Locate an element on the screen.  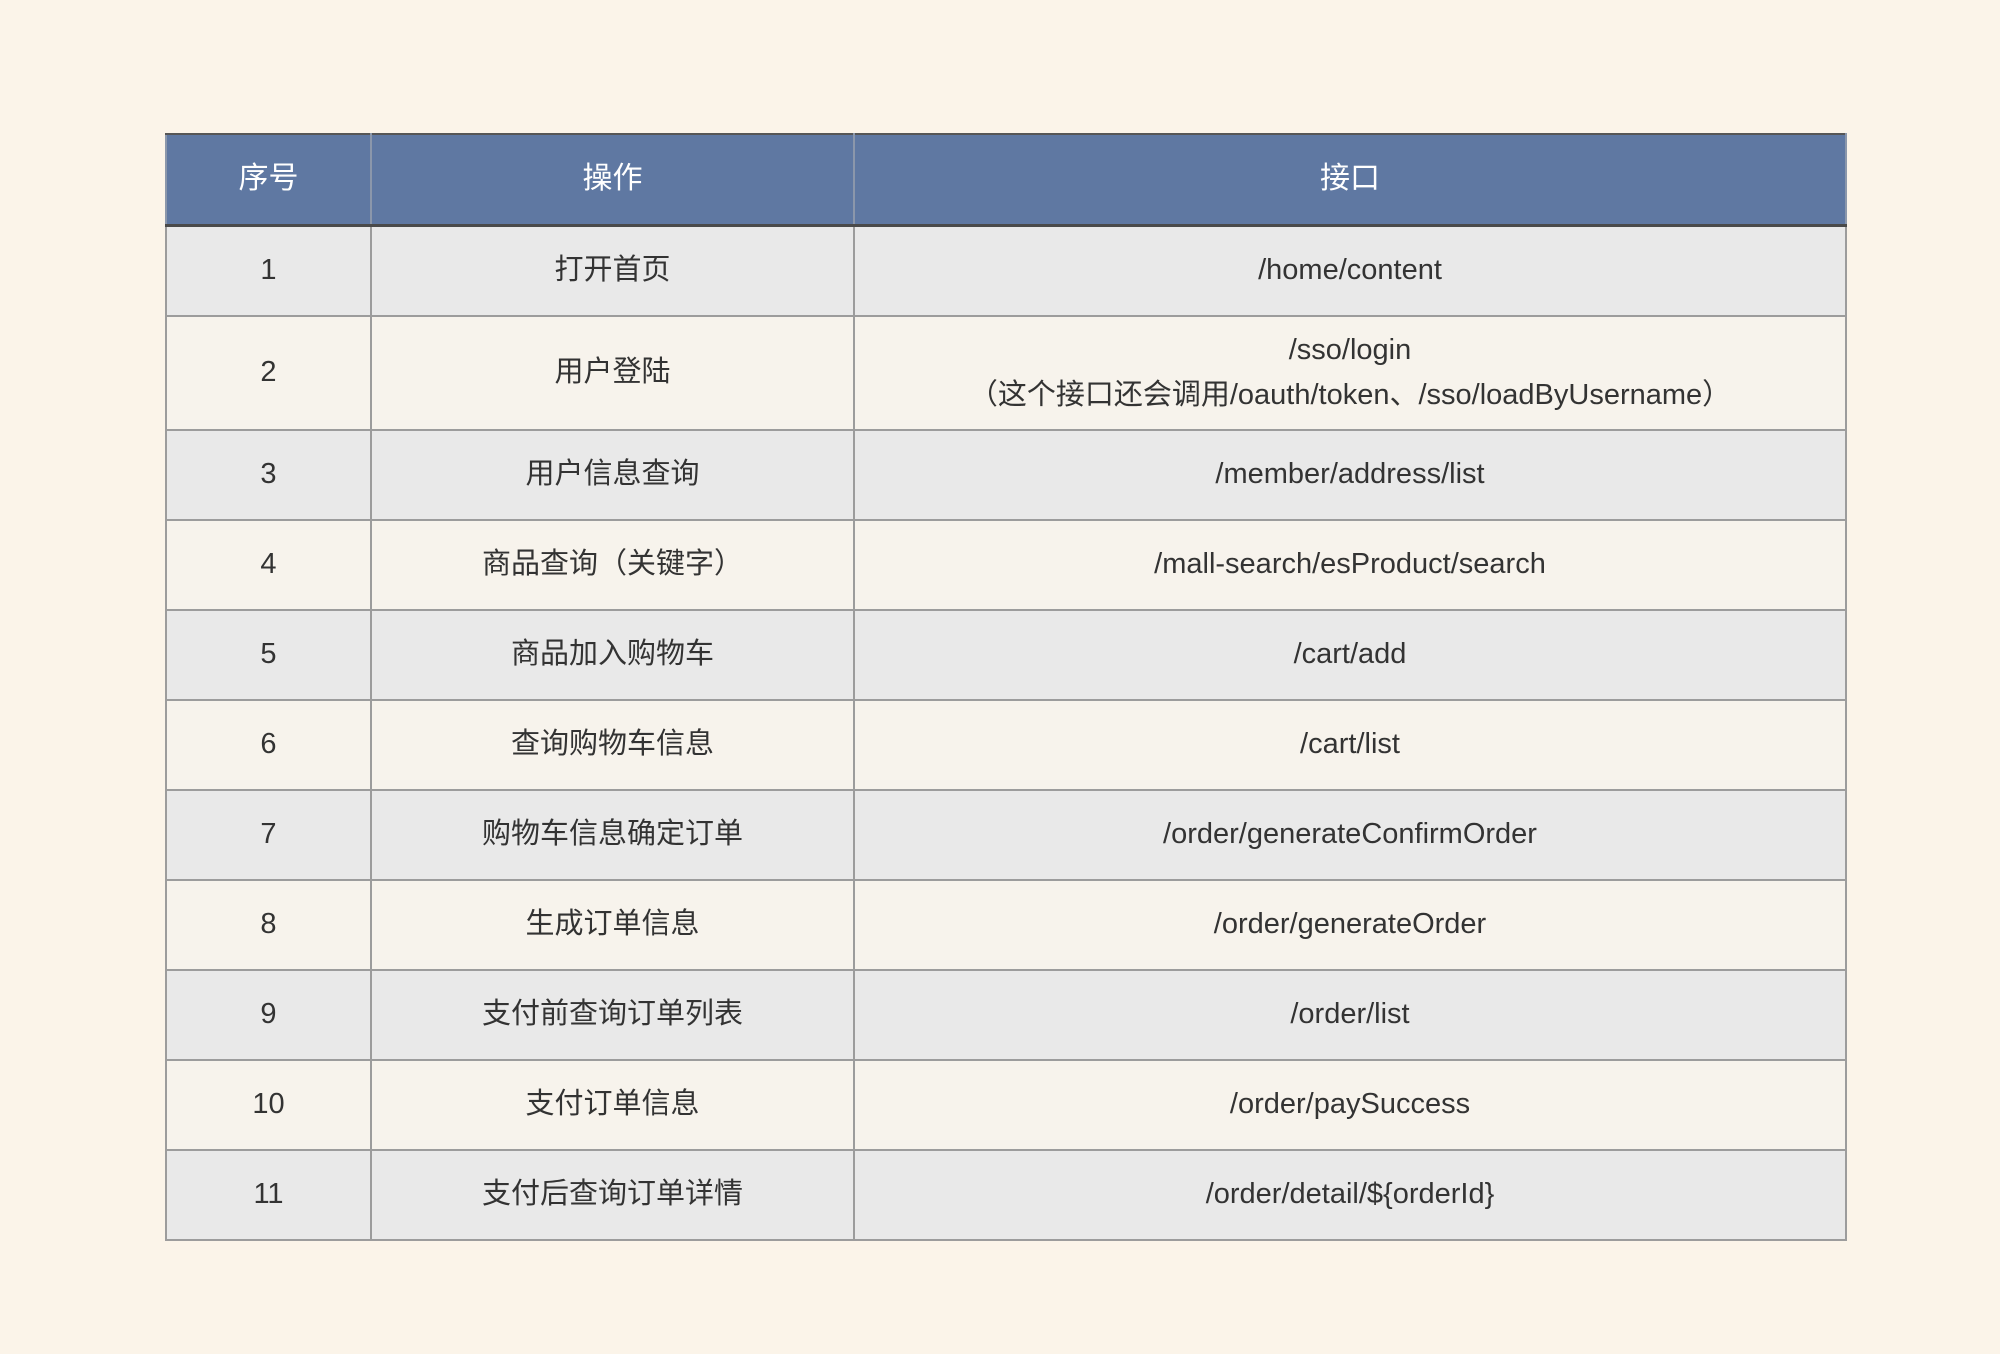
cell-api: /cart/list is located at coordinates (1350, 744).